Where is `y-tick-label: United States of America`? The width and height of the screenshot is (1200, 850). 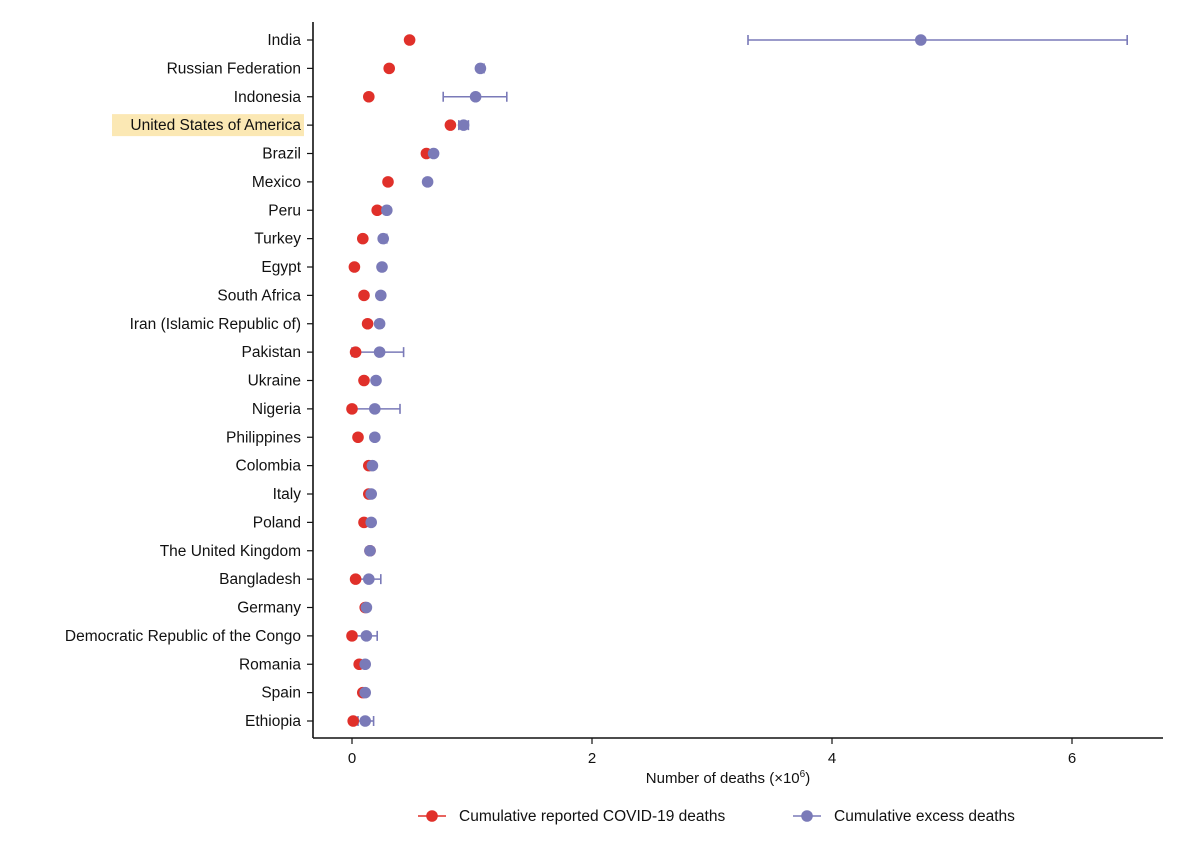
y-tick-label: United States of America is located at coordinates (215, 125).